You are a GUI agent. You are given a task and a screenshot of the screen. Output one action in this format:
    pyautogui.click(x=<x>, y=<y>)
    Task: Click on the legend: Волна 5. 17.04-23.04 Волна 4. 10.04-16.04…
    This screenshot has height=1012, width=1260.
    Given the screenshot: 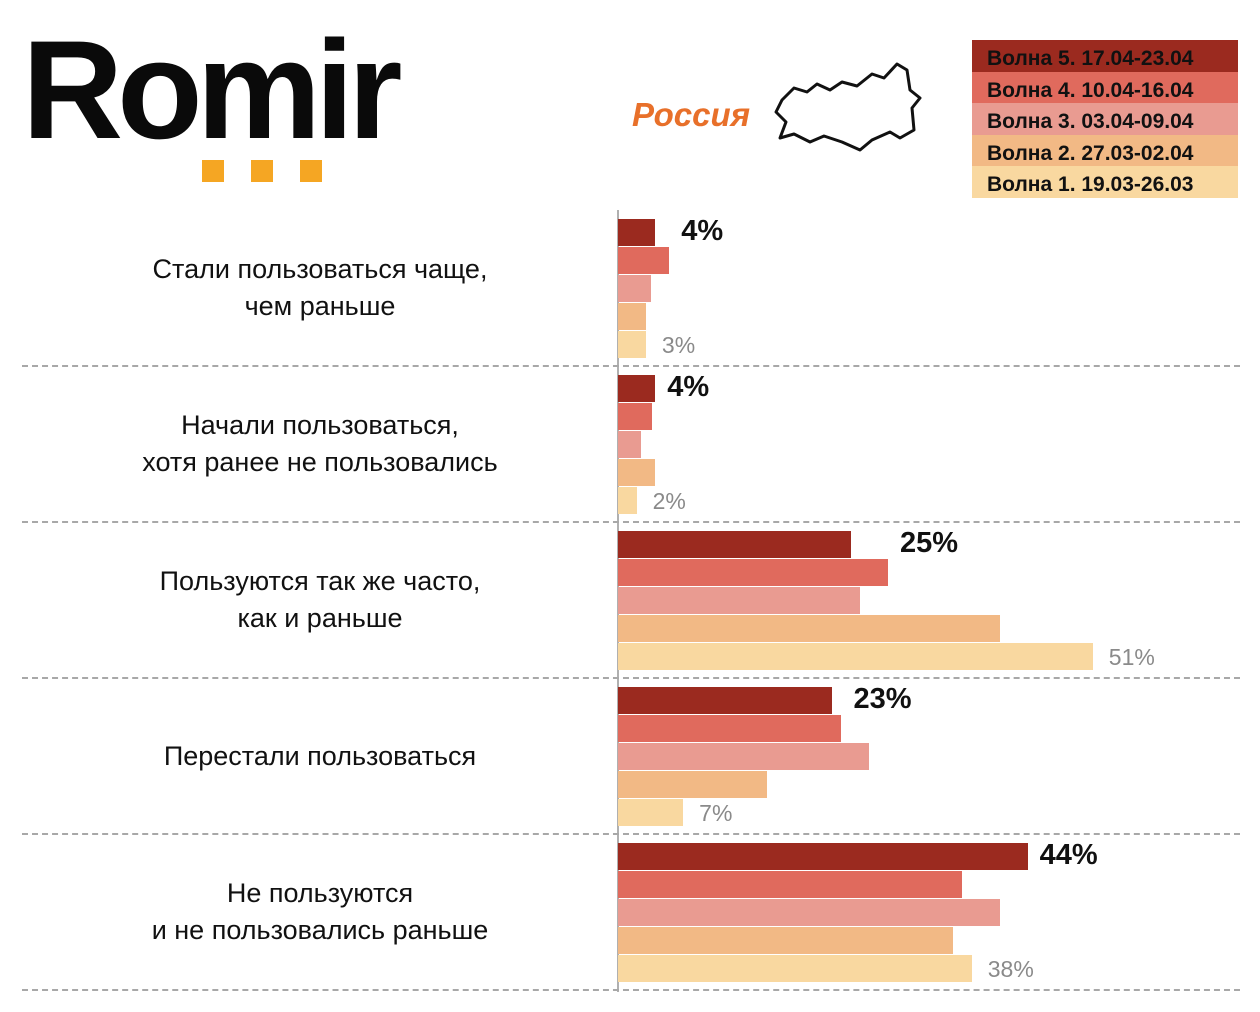 What is the action you would take?
    pyautogui.click(x=1105, y=119)
    